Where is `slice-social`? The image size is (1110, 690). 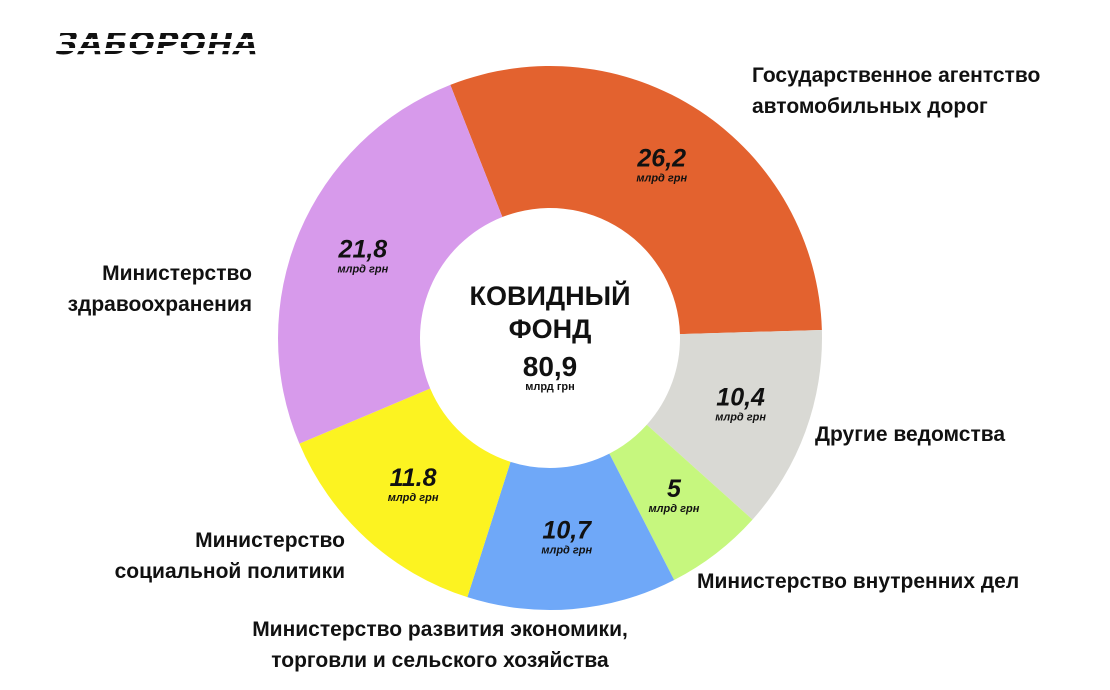
slice-social is located at coordinates (405, 493).